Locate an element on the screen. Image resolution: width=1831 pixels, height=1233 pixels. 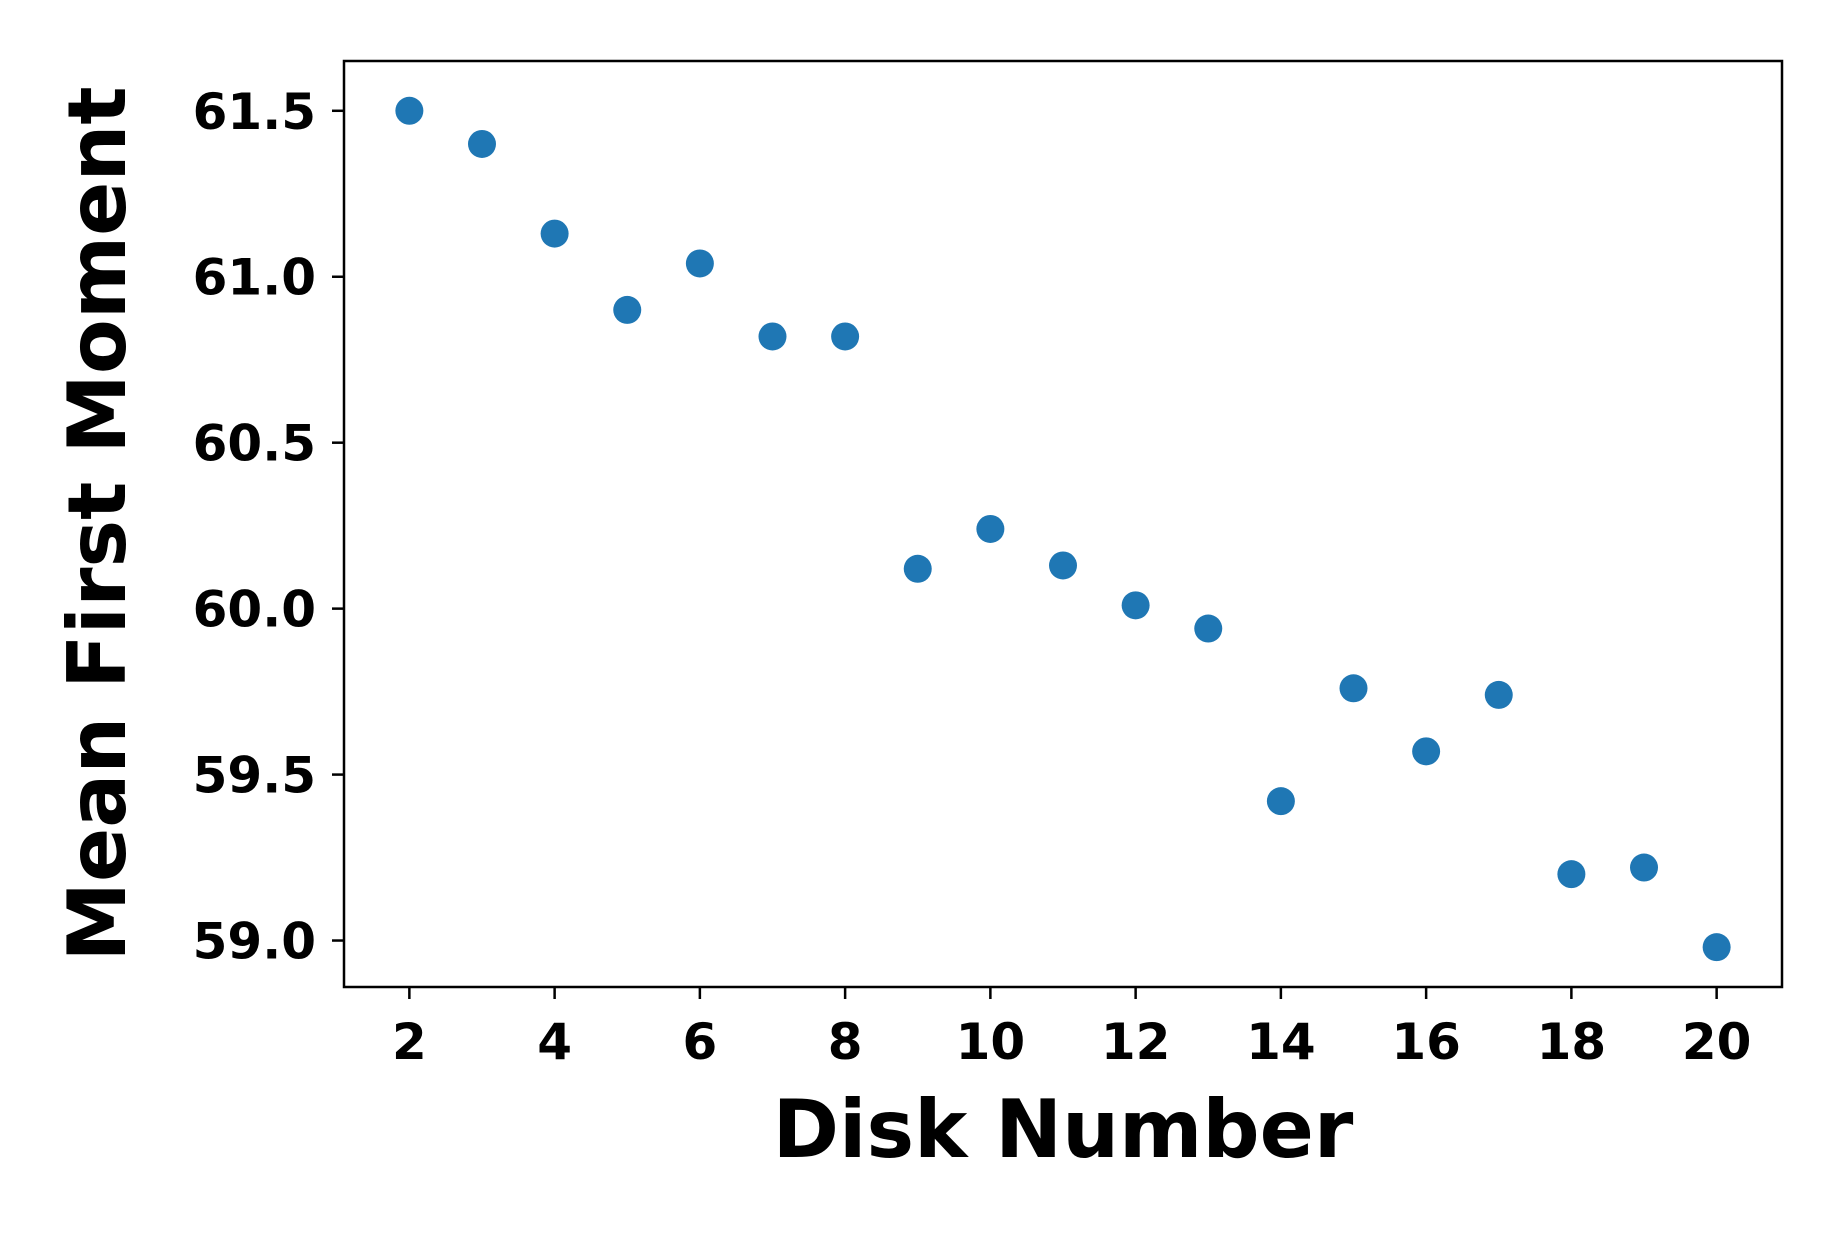
x-tick-label: 4 is located at coordinates (554, 1042).